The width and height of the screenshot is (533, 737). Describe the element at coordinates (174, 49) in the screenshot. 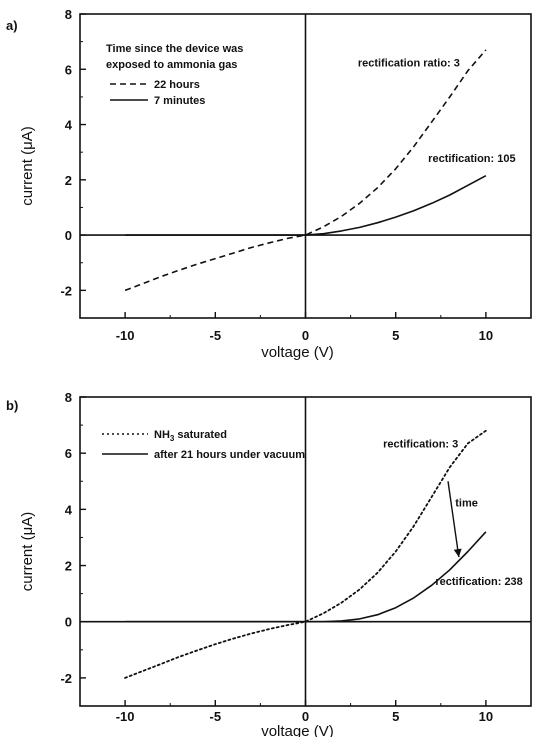

I see `legend-title: Time since the device was` at that location.